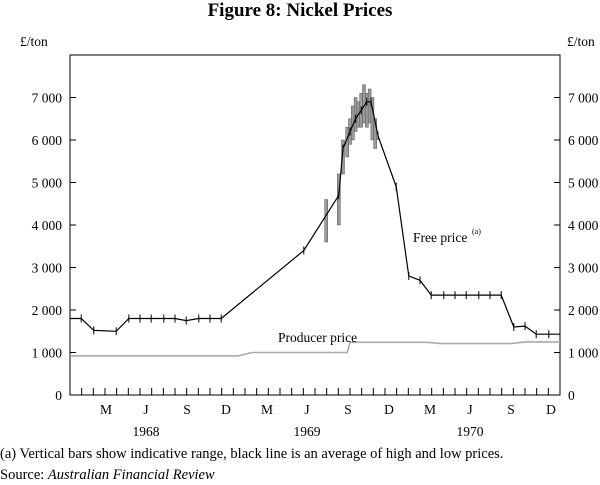  Describe the element at coordinates (58, 395) in the screenshot. I see `y-tick-label-left: 0` at that location.